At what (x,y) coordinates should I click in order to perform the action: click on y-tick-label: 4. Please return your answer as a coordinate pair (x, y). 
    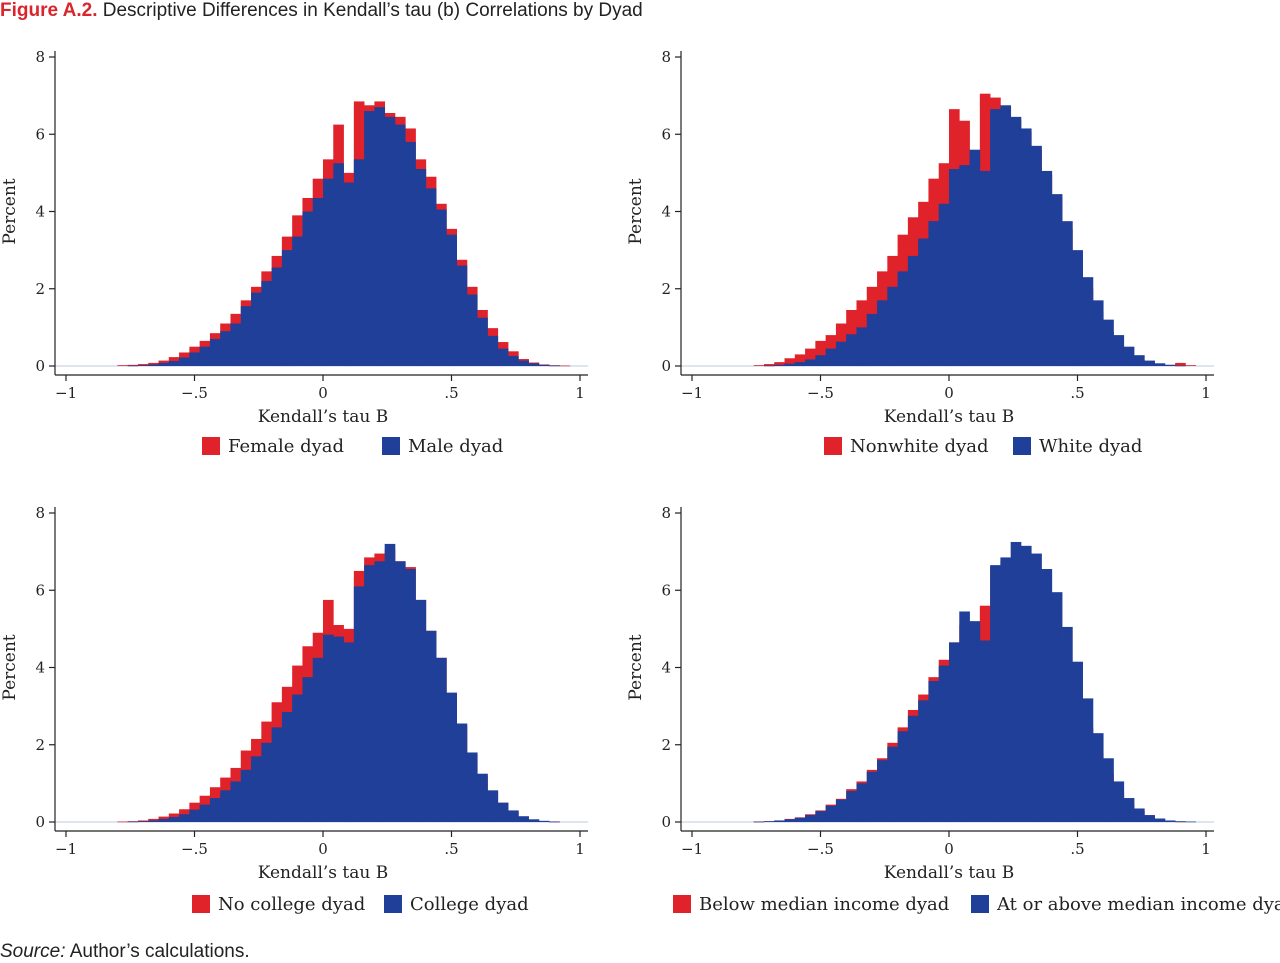
    Looking at the image, I should click on (40, 668).